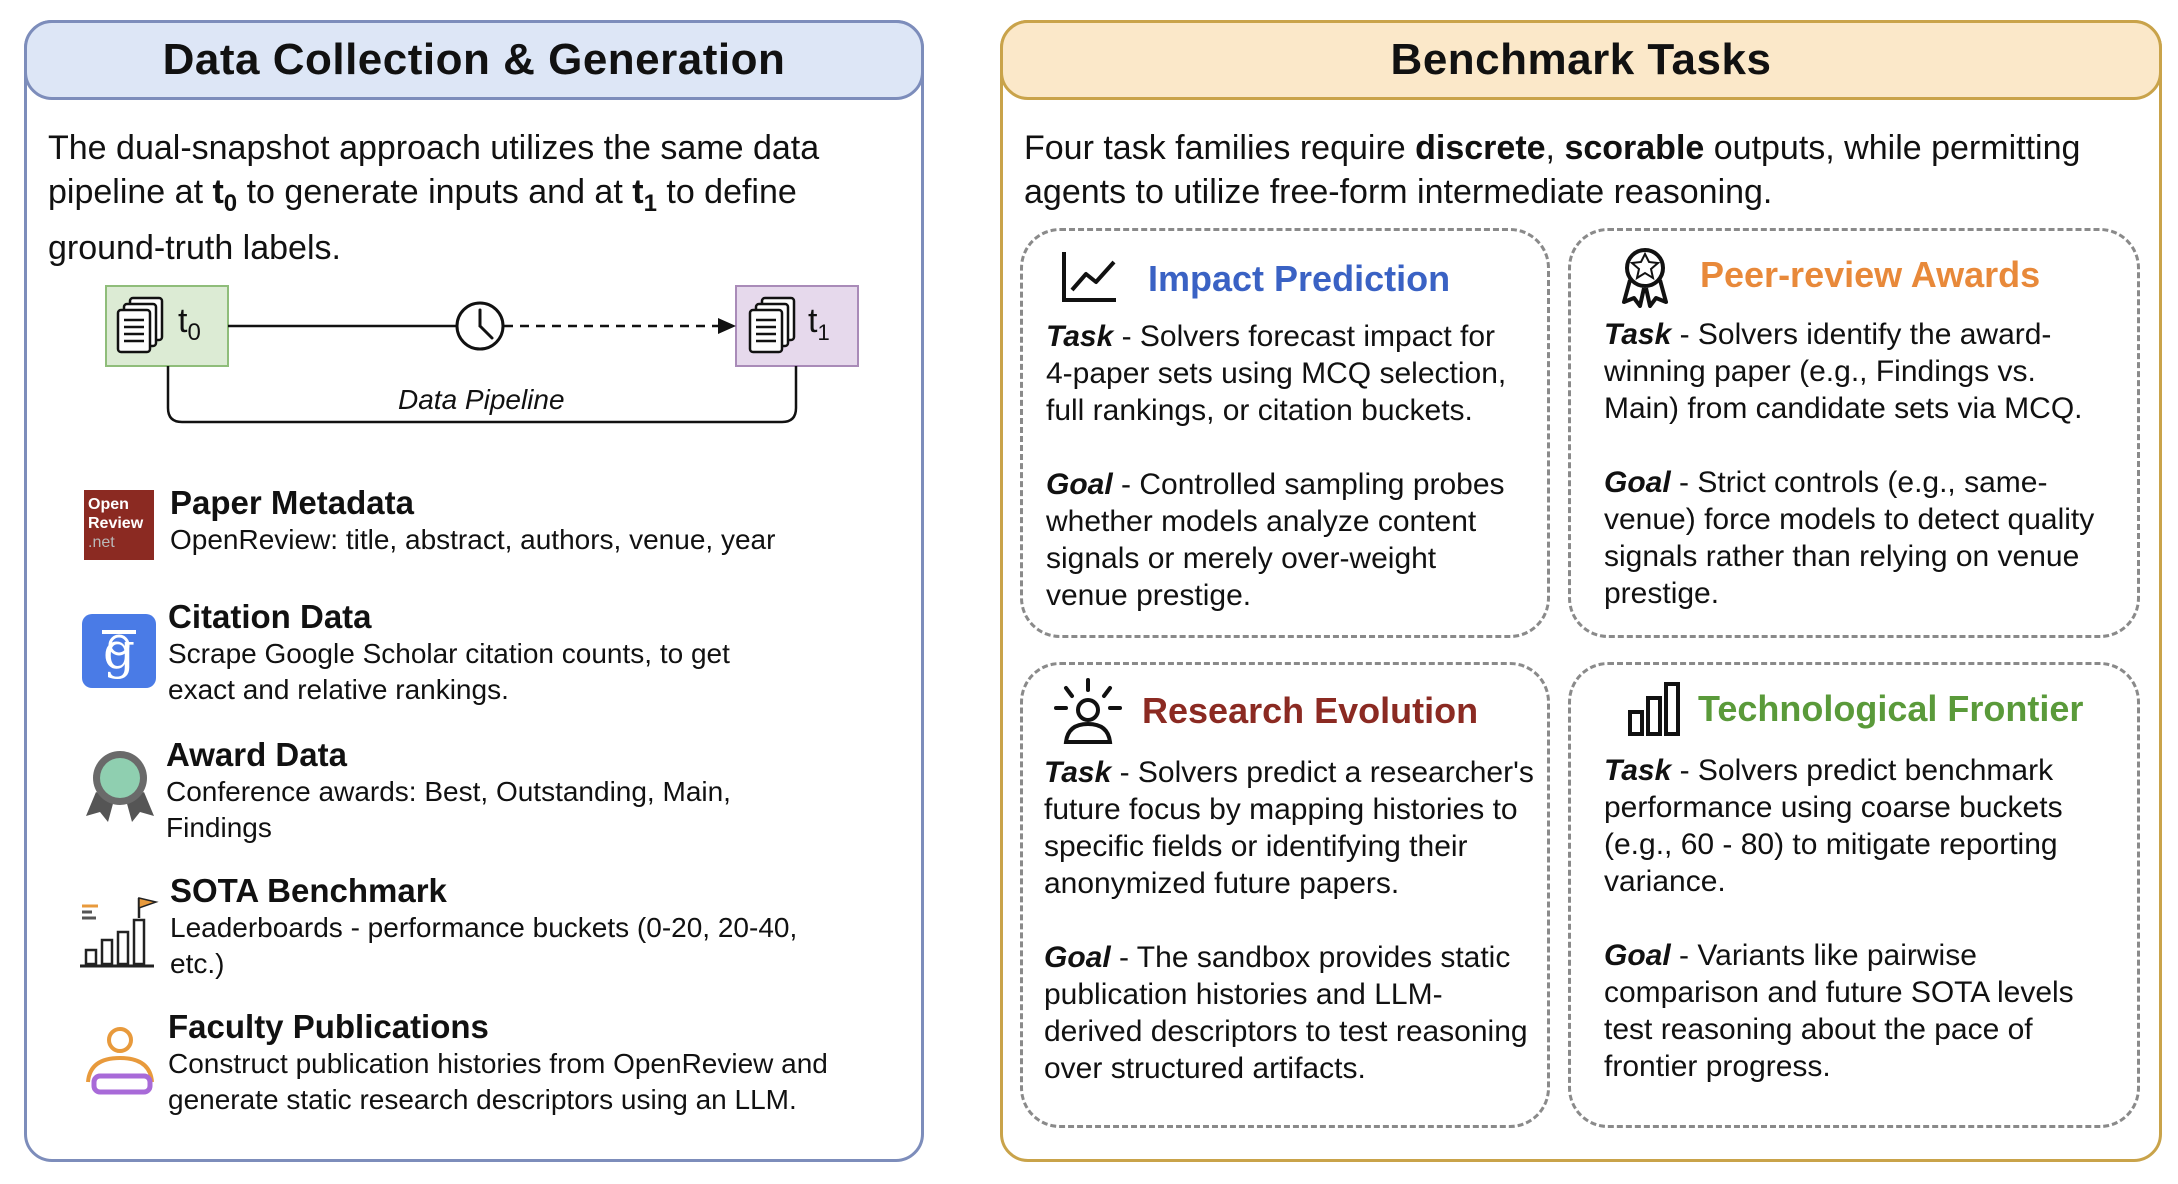 This screenshot has width=2178, height=1184. I want to click on task-title-impact-prediction: Impact Prediction, so click(1299, 278).